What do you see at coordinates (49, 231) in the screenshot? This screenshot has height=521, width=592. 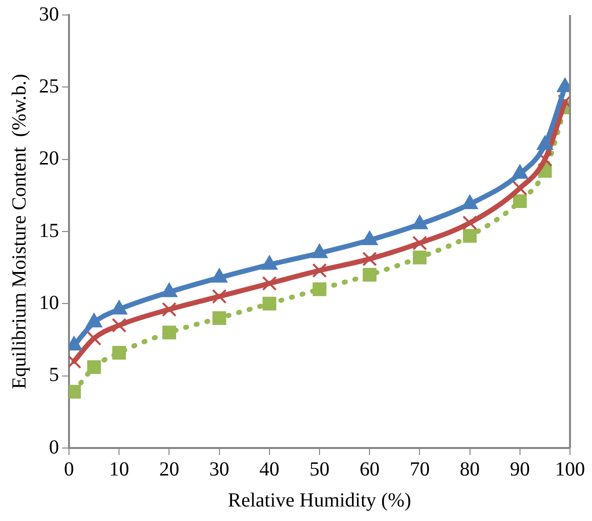 I see `y-tick-label: 15` at bounding box center [49, 231].